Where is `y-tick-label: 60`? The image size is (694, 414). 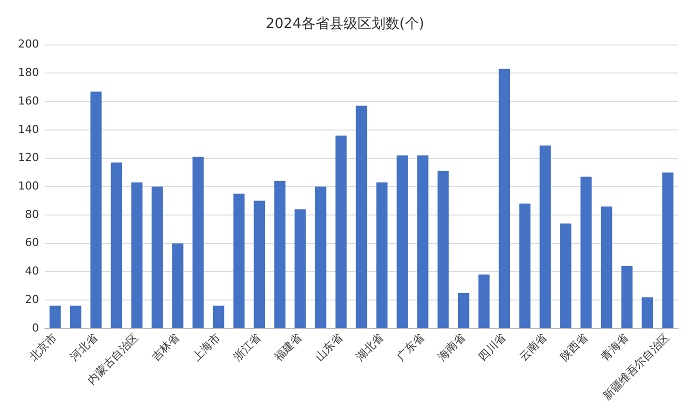 y-tick-label: 60 is located at coordinates (31, 243).